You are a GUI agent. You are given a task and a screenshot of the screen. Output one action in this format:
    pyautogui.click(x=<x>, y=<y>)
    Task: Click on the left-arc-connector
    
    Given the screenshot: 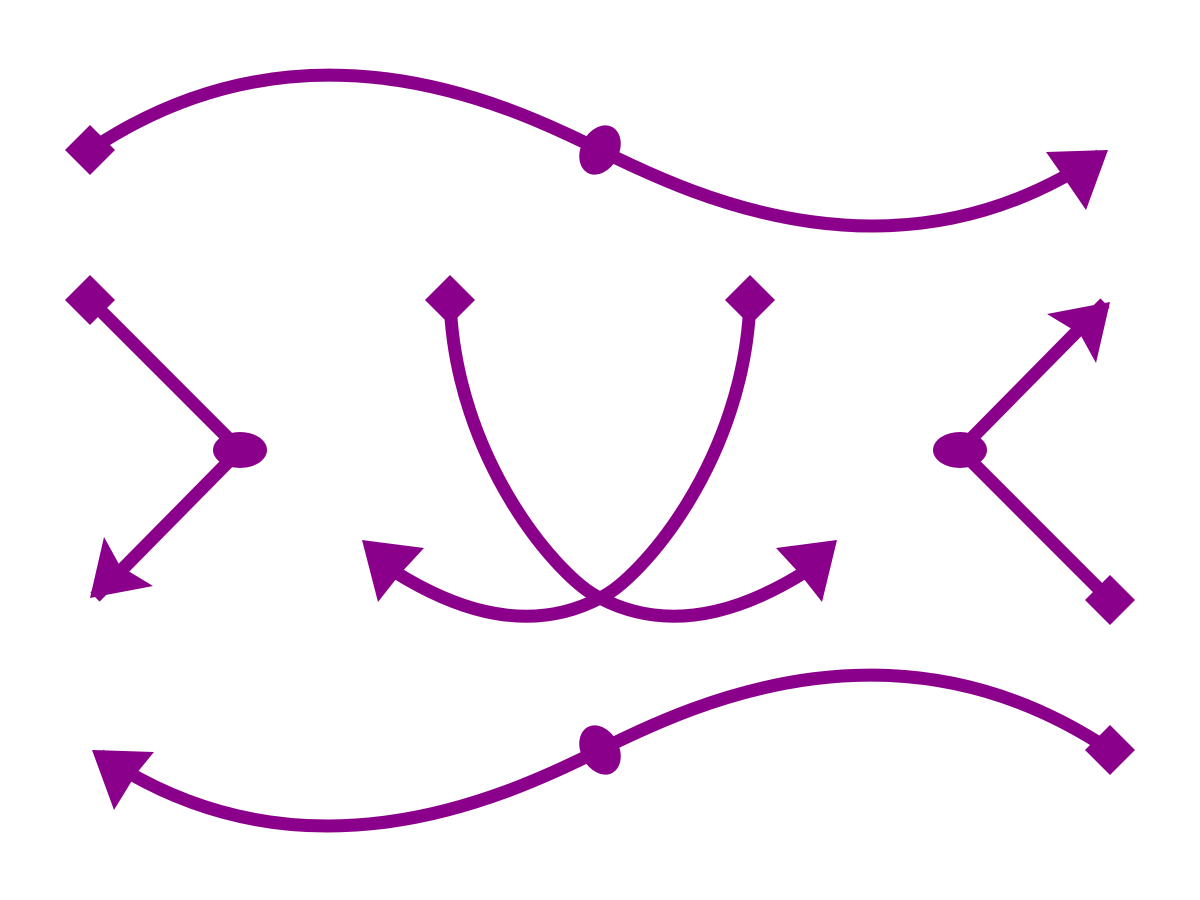 What is the action you would take?
    pyautogui.click(x=631, y=449)
    